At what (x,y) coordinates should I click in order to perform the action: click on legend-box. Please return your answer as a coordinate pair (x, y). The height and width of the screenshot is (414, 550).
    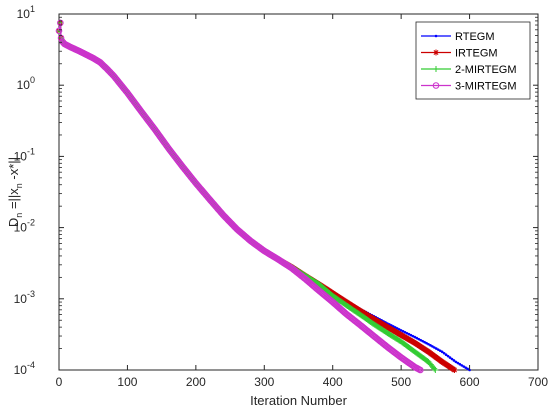
    Looking at the image, I should click on (473, 60).